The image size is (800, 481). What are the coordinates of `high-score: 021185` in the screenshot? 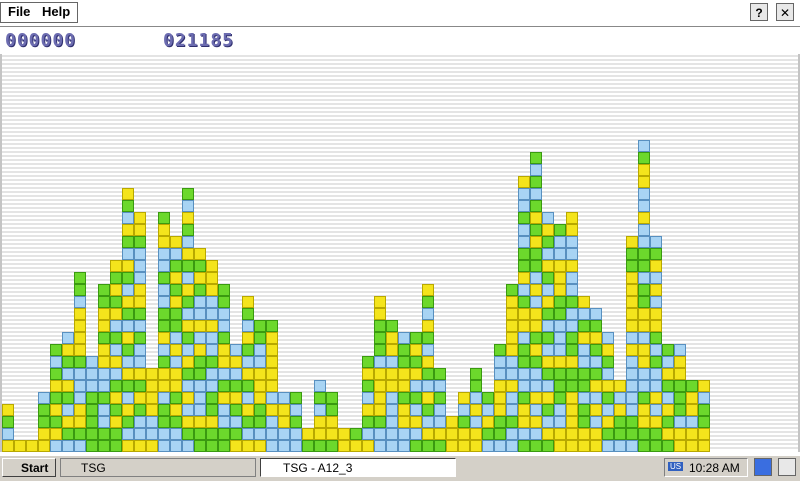 It's located at (199, 40).